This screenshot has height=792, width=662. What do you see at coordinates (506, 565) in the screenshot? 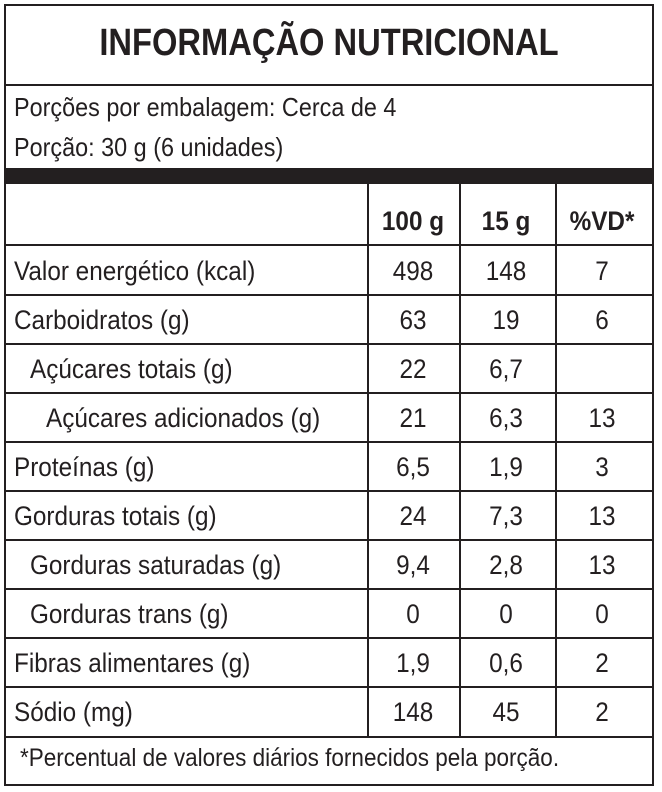
I see `value-per-portion: 2,8` at bounding box center [506, 565].